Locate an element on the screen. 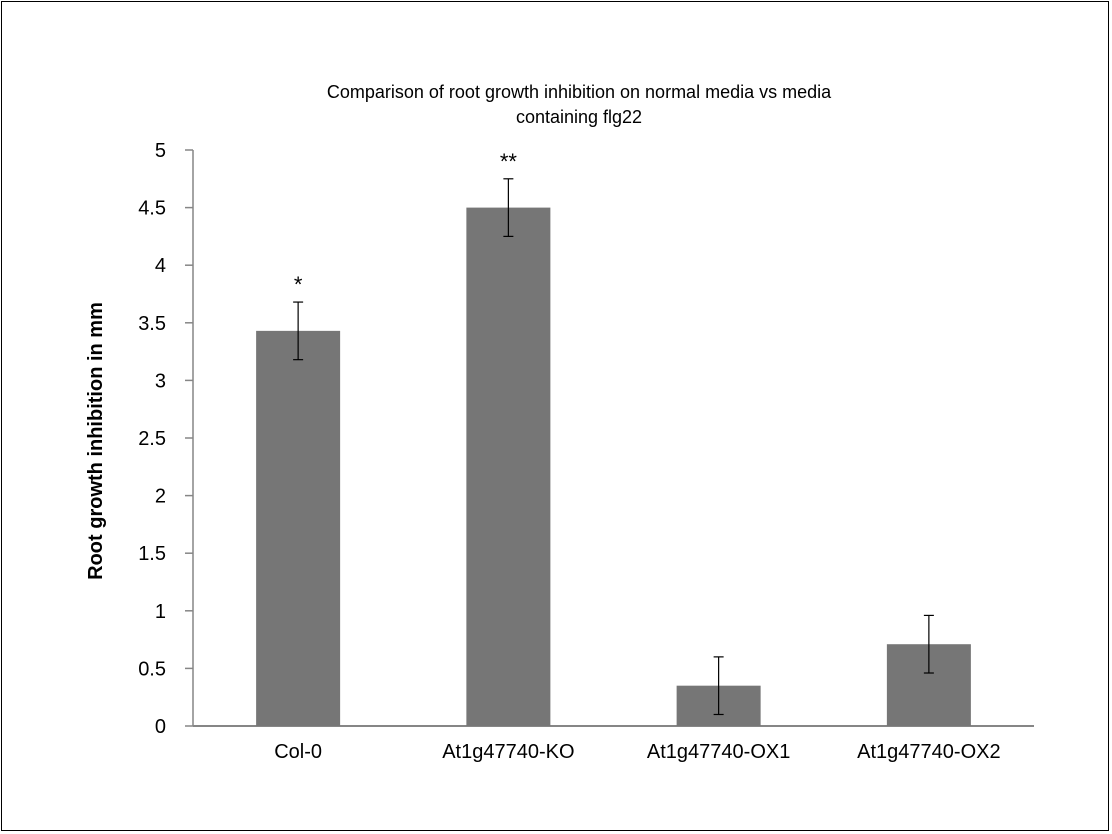  x-category-label: At1g47740-OX1 is located at coordinates (718, 752).